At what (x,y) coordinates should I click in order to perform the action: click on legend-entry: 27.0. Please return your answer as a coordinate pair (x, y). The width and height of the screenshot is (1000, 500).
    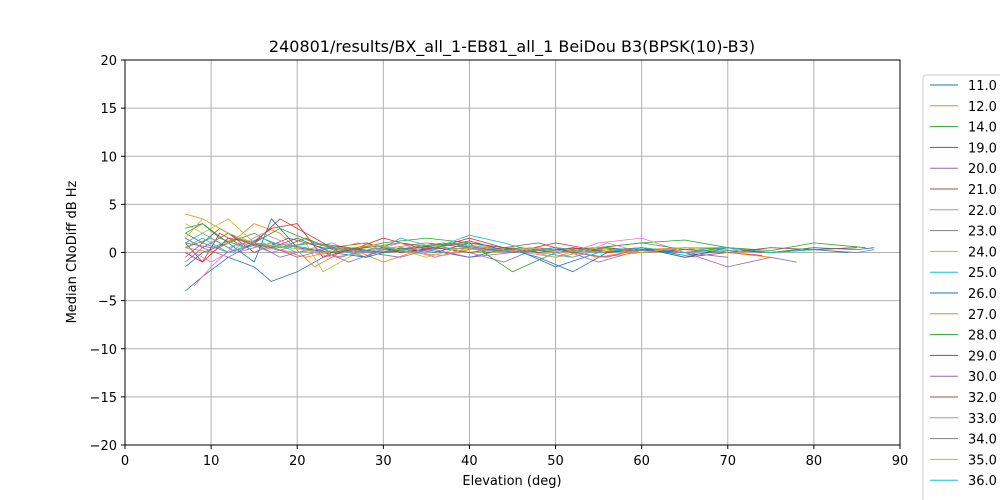
    Looking at the image, I should click on (982, 315).